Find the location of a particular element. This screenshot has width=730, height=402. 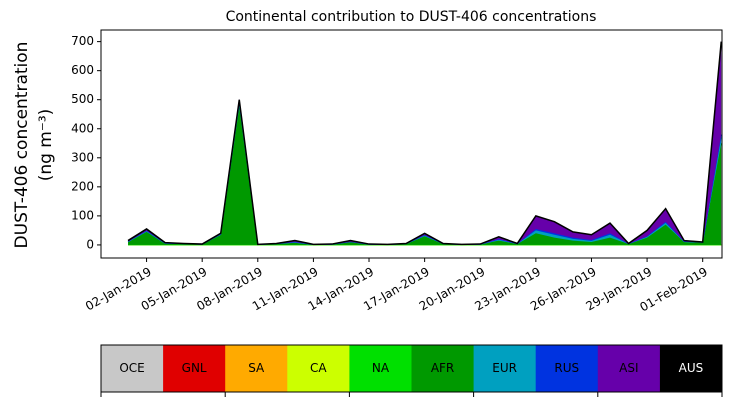

colorbar: OCE GNL SA CA NA AFR EUR RUS ASI AUS is located at coordinates (411, 370).